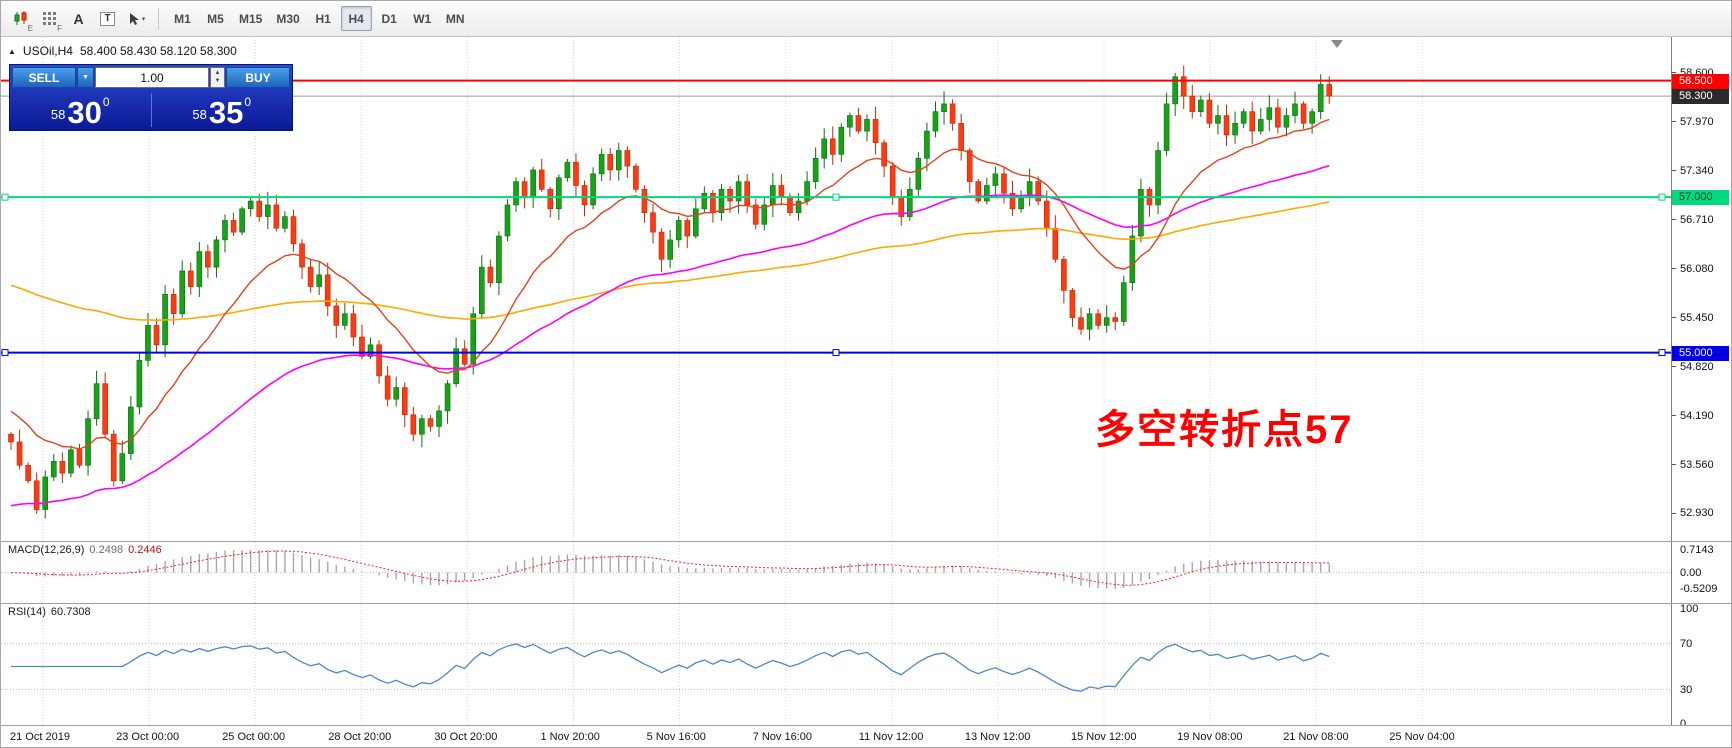 Image resolution: width=1732 pixels, height=748 pixels. I want to click on macd-panel: MACD(12,26,9) 0.2498 0.2446, so click(836, 572).